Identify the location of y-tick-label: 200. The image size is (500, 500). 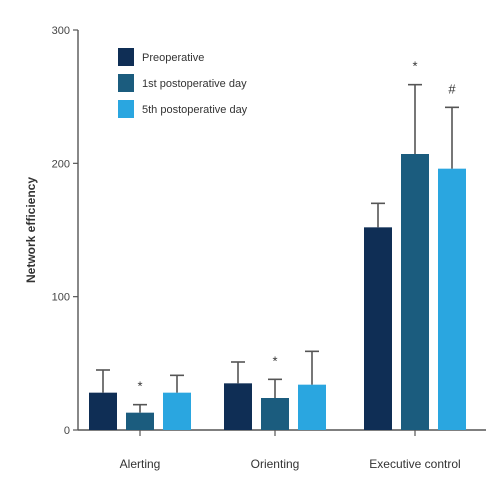
(61, 164).